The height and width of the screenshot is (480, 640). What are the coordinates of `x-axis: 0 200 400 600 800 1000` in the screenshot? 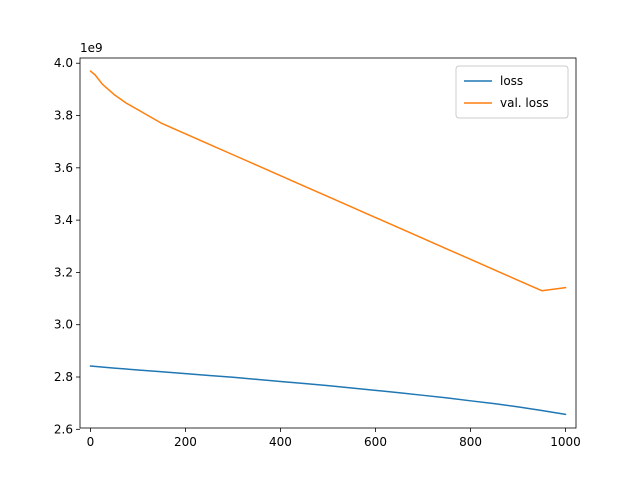 It's located at (334, 438).